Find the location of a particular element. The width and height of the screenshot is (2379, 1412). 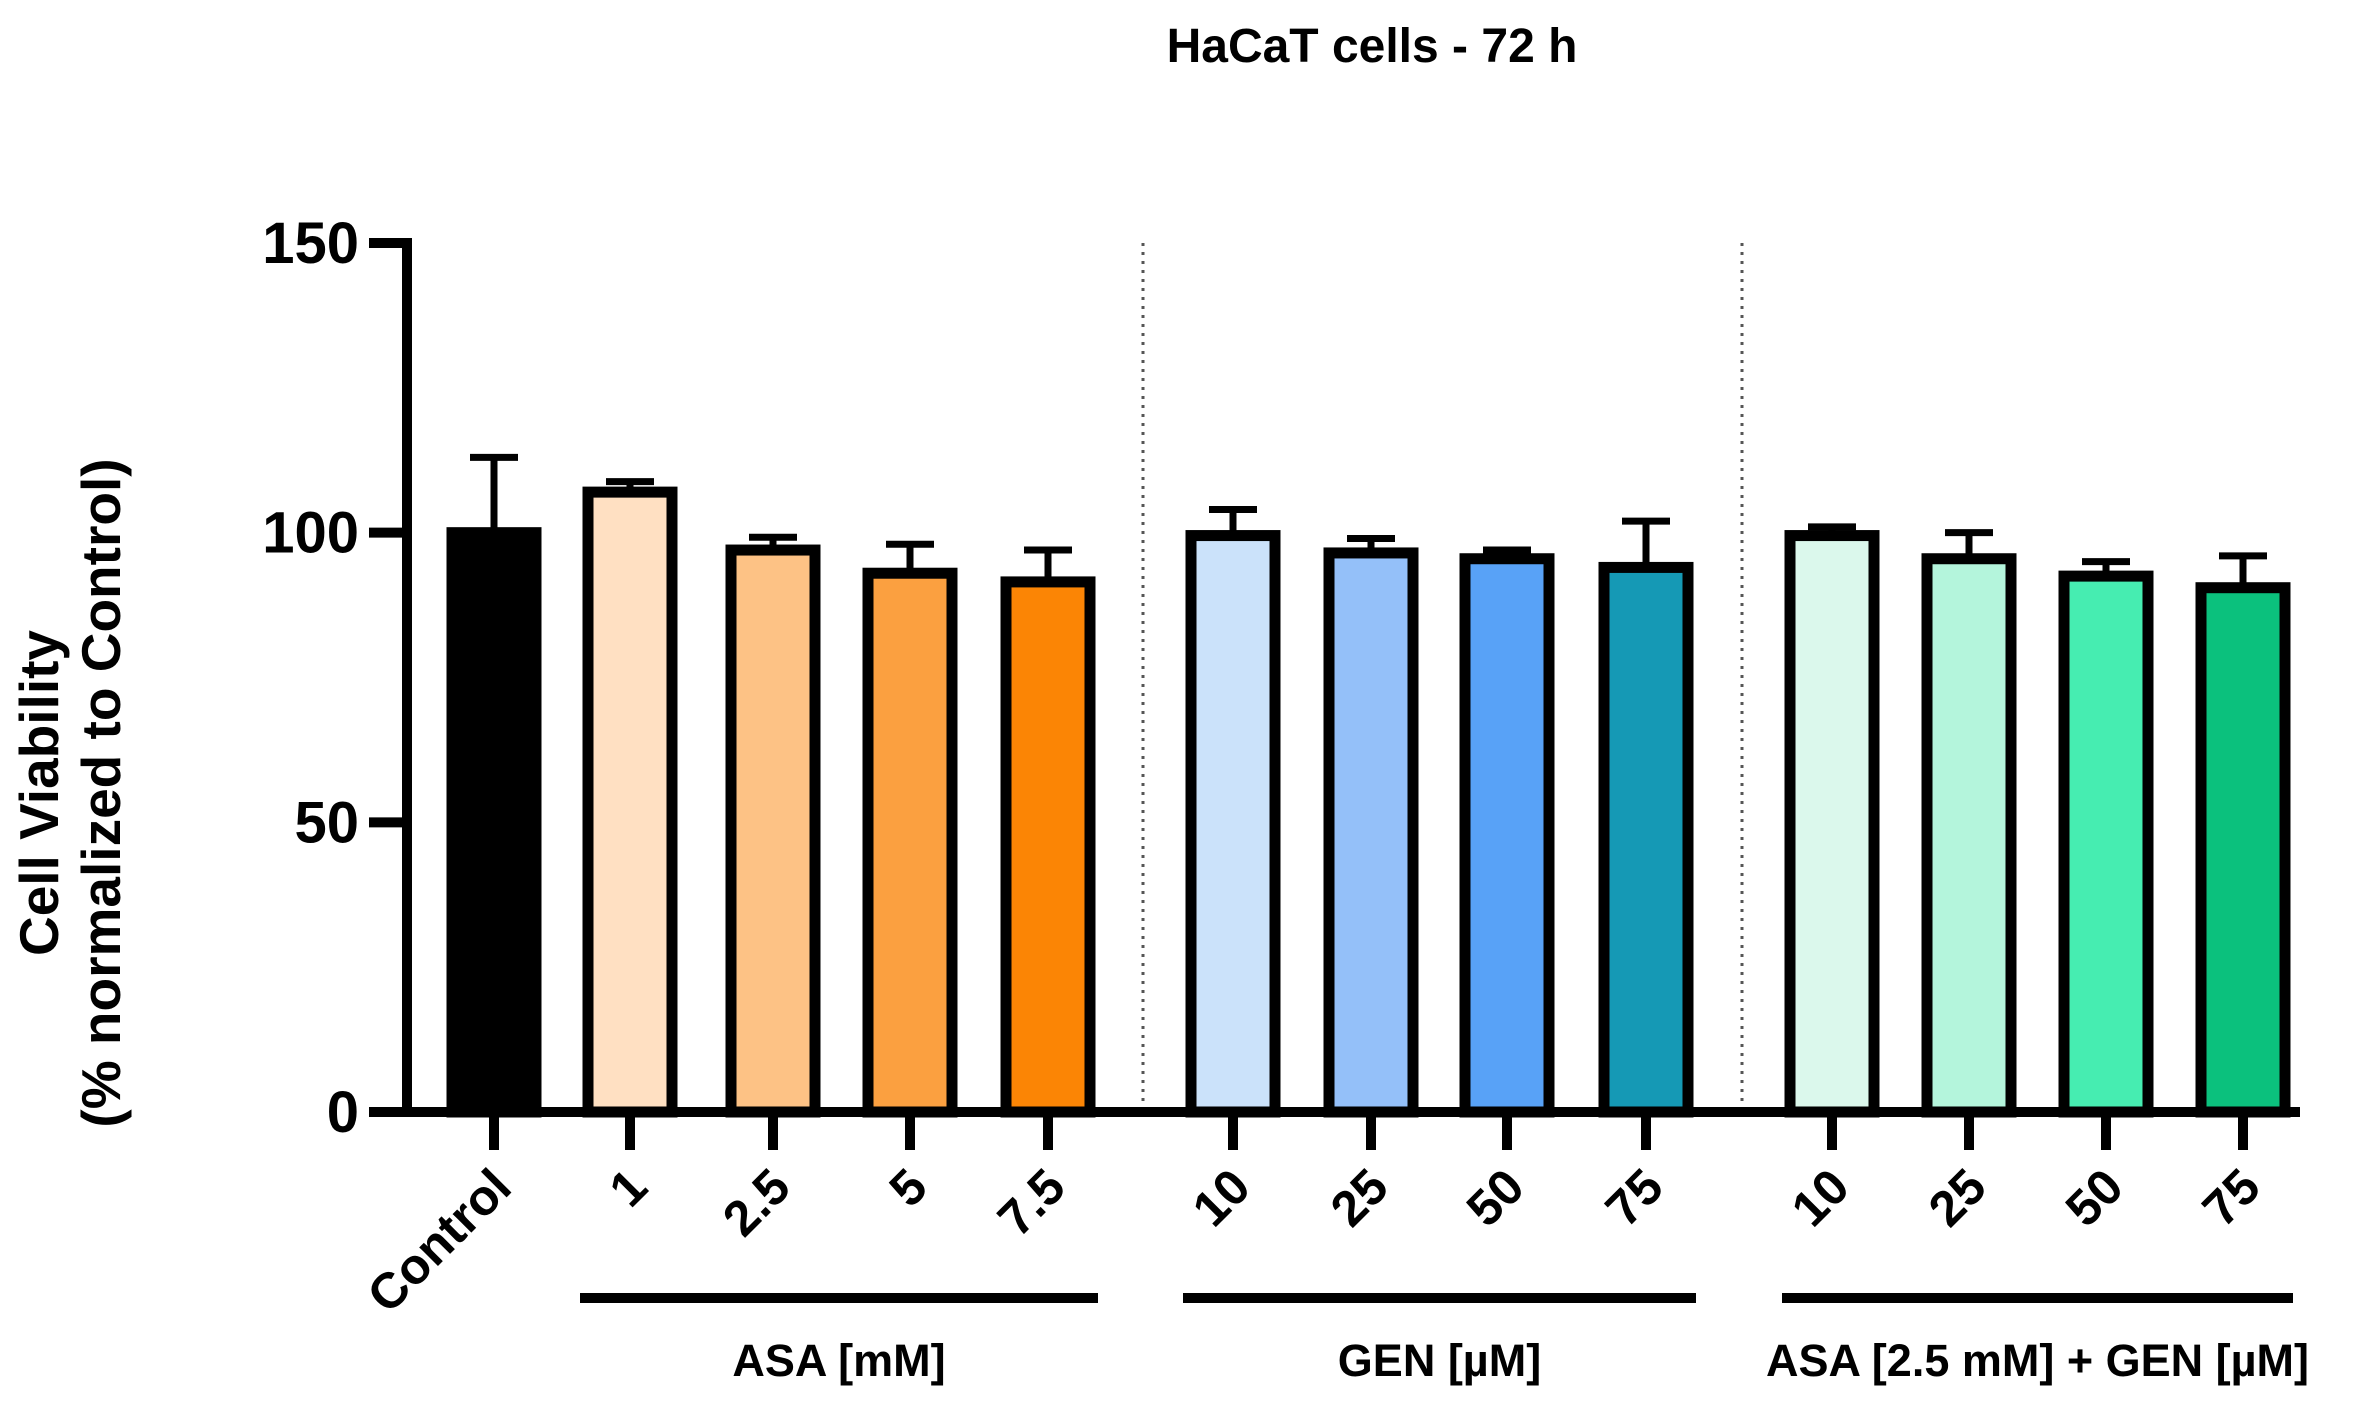

x-tick-label-6: 25 is located at coordinates (1359, 1197).